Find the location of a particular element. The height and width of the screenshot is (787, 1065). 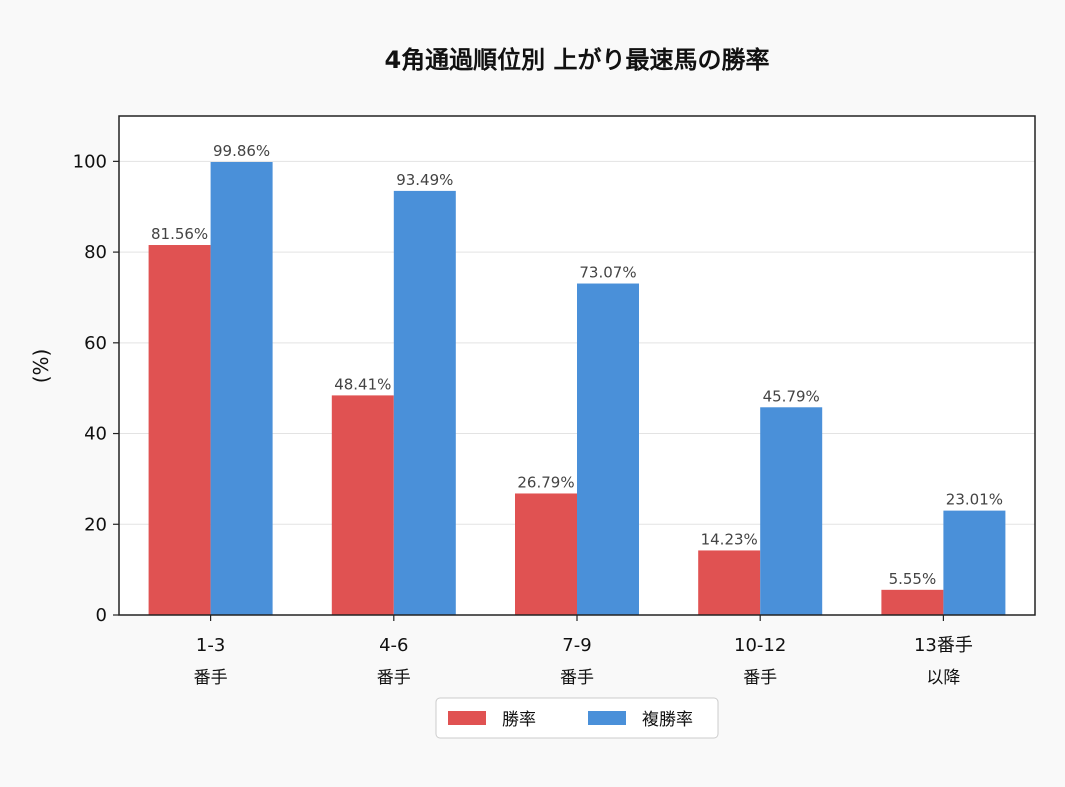

data-label: 99.86% is located at coordinates (241, 151).